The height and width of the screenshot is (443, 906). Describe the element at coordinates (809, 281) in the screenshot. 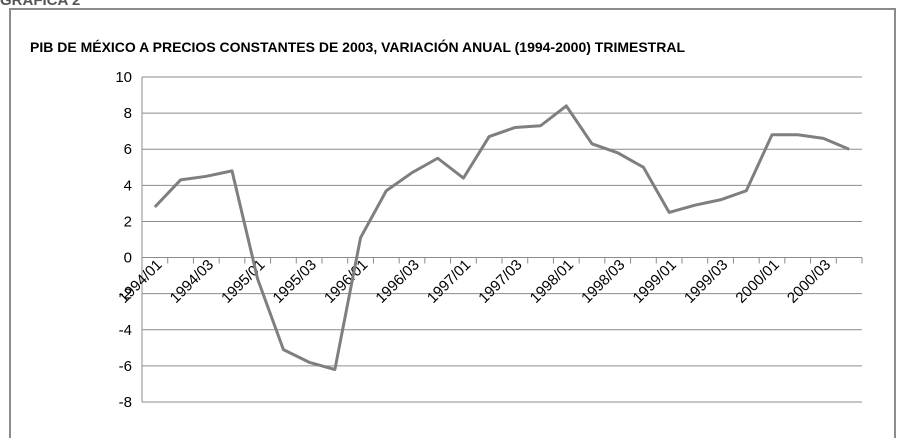

I see `x-tick-label: 2000/03` at that location.